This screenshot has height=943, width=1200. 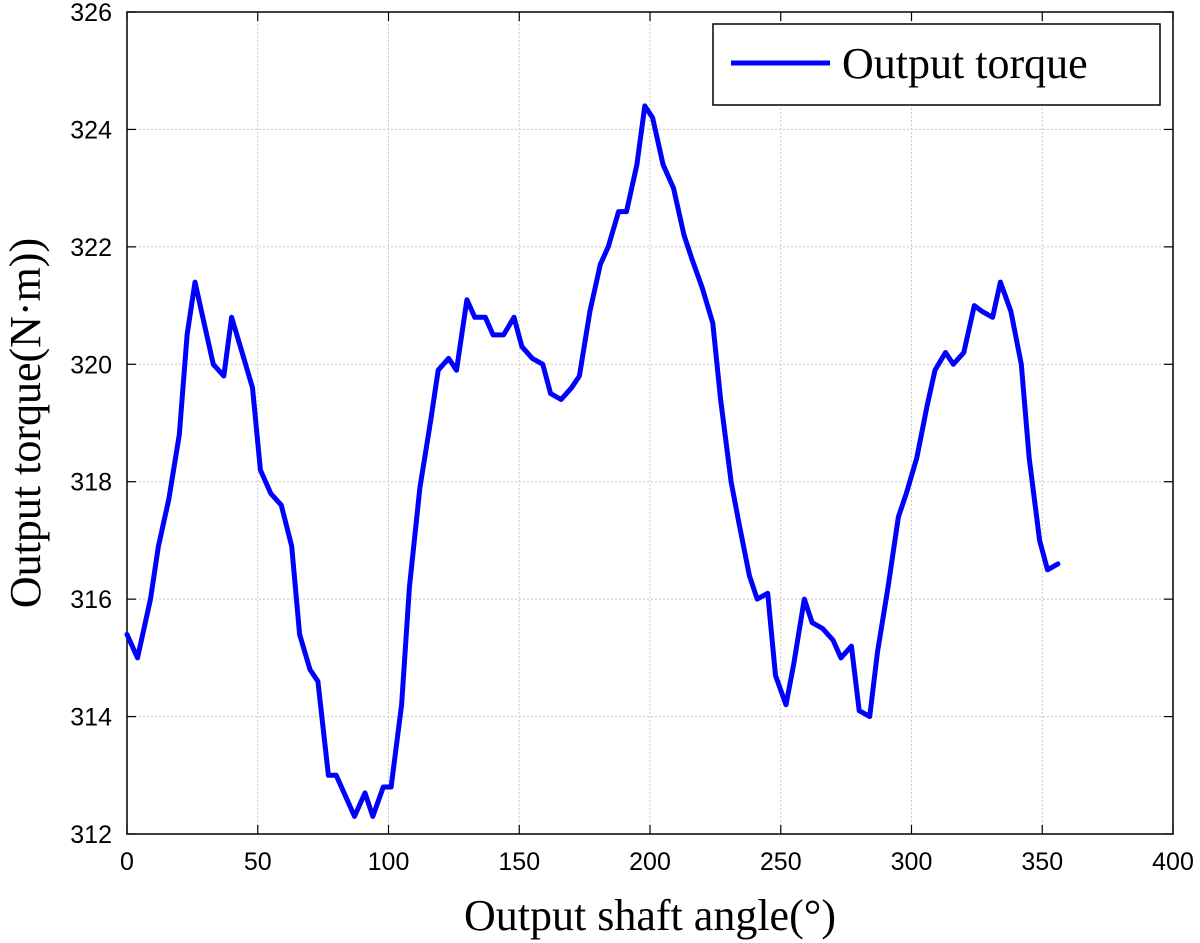 What do you see at coordinates (965, 63) in the screenshot?
I see `legend-label: Output torque` at bounding box center [965, 63].